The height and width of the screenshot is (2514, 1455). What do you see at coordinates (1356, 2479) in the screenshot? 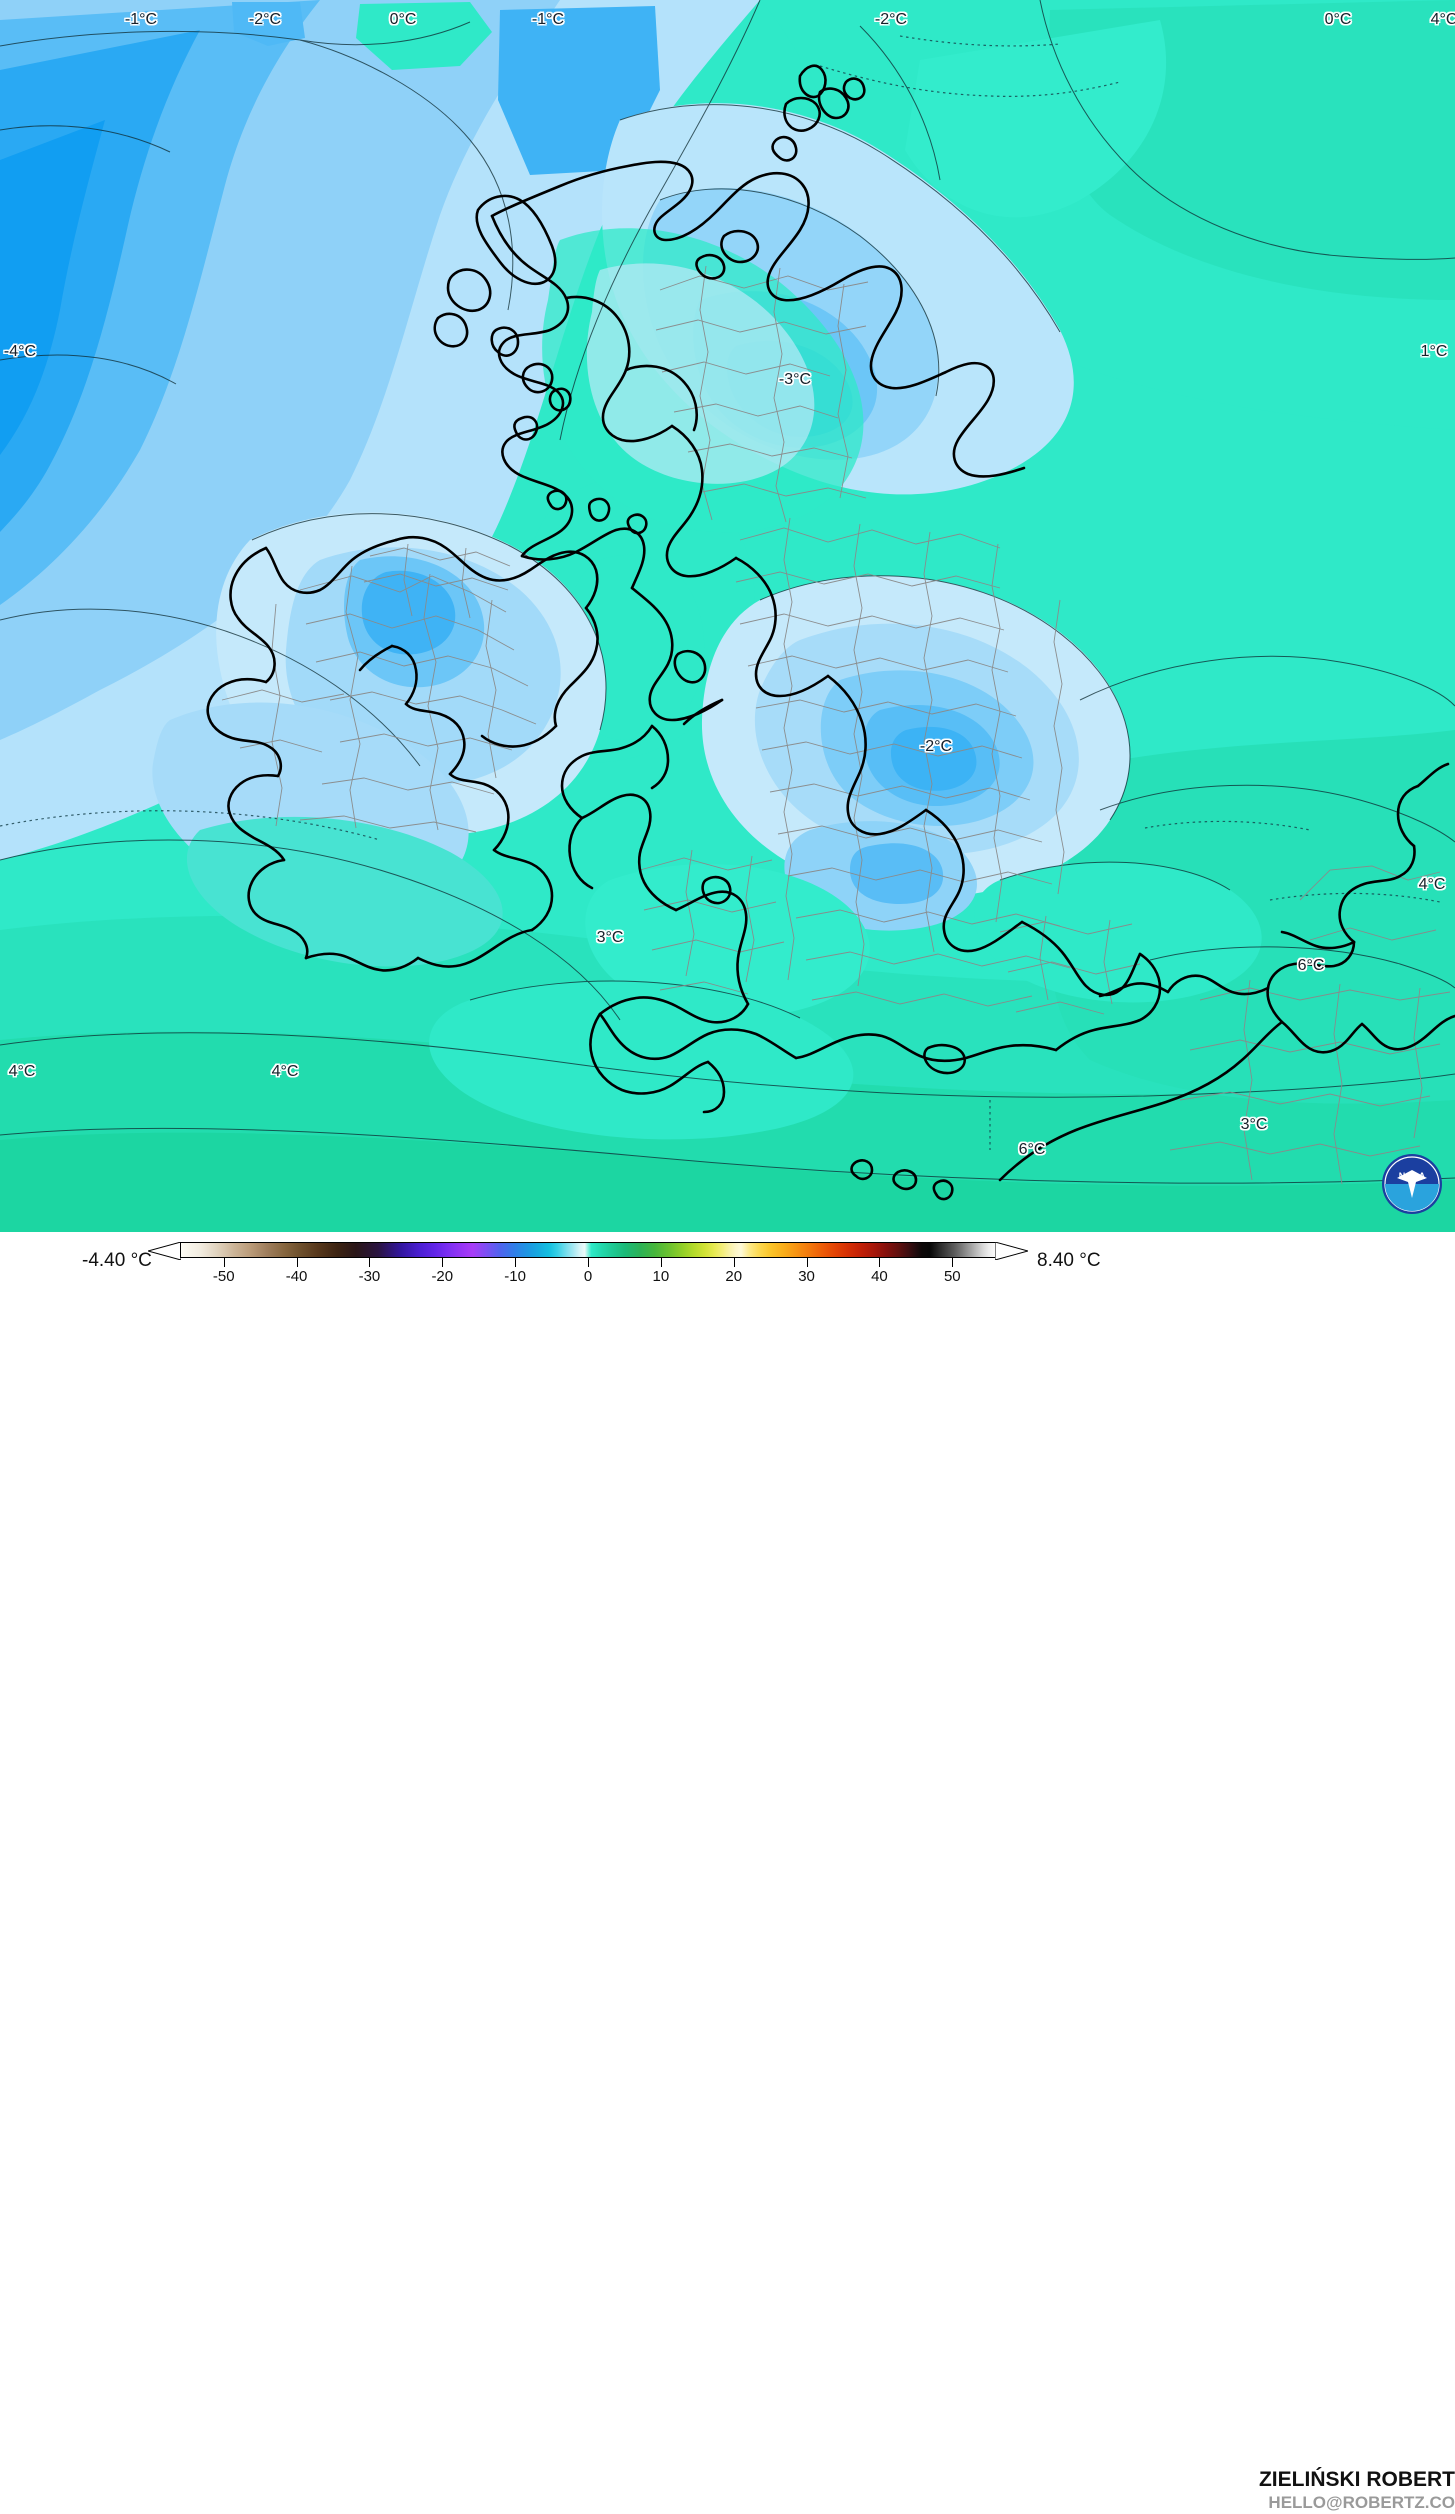
I see `author-name: ZIELIŃSKI ROBERT` at bounding box center [1356, 2479].